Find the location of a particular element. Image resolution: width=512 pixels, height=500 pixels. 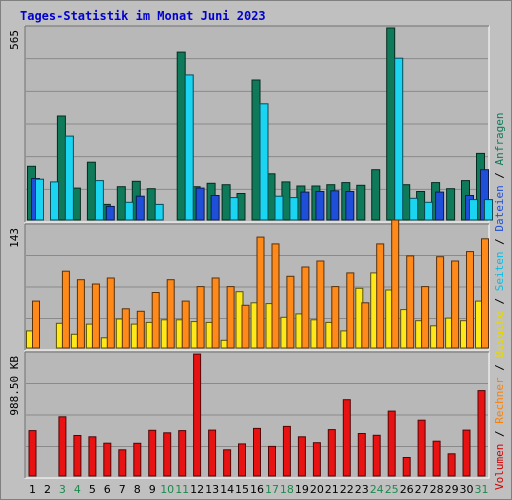

y-max-label: 143 is located at coordinates (14, 238).